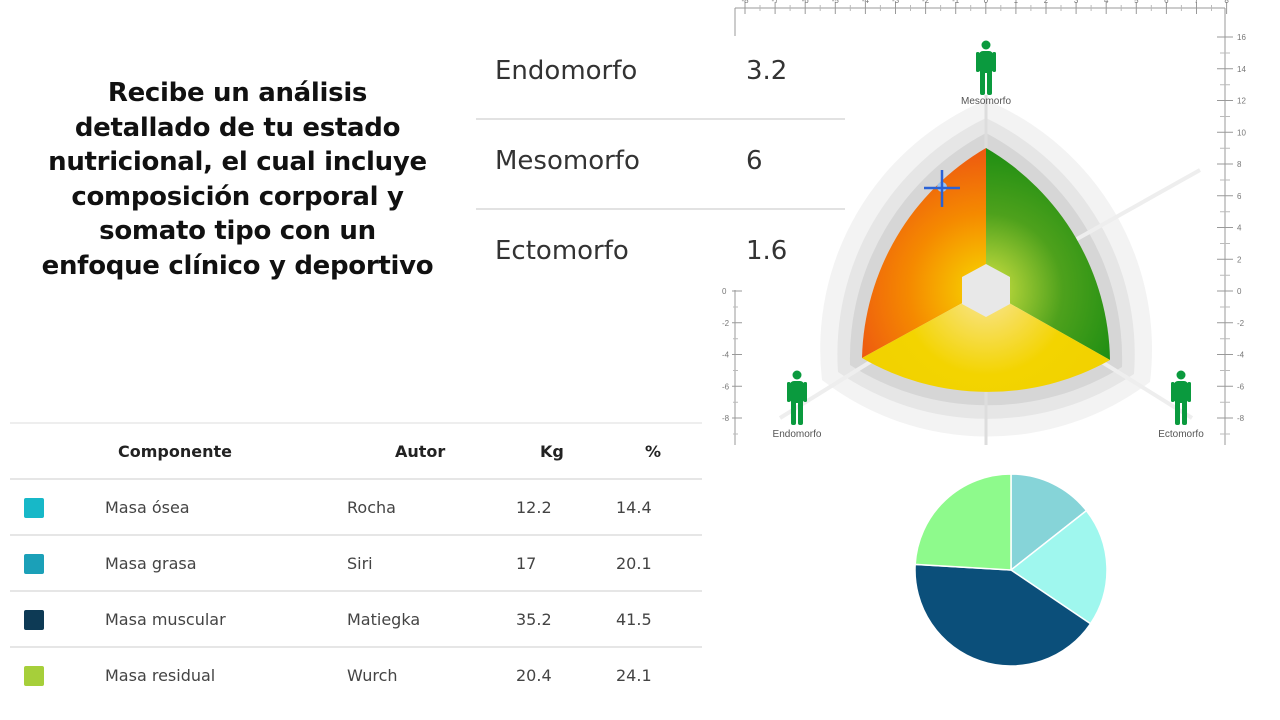 This screenshot has width=1280, height=720. I want to click on right-tick-label: 16, so click(1241, 37).